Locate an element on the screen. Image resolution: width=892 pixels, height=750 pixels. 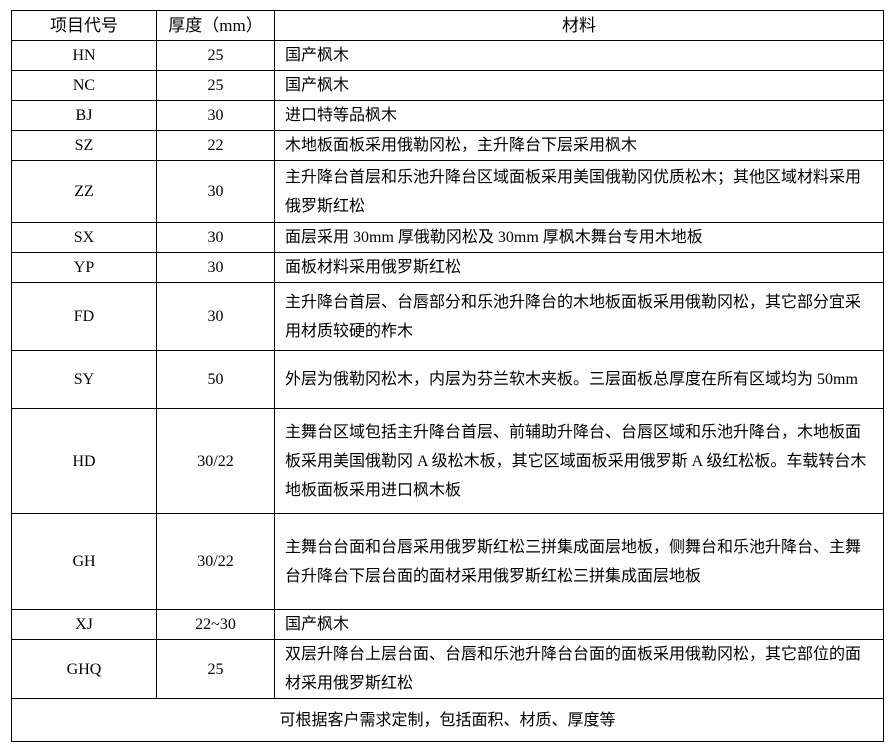
row-code: YP is located at coordinates (84, 267).